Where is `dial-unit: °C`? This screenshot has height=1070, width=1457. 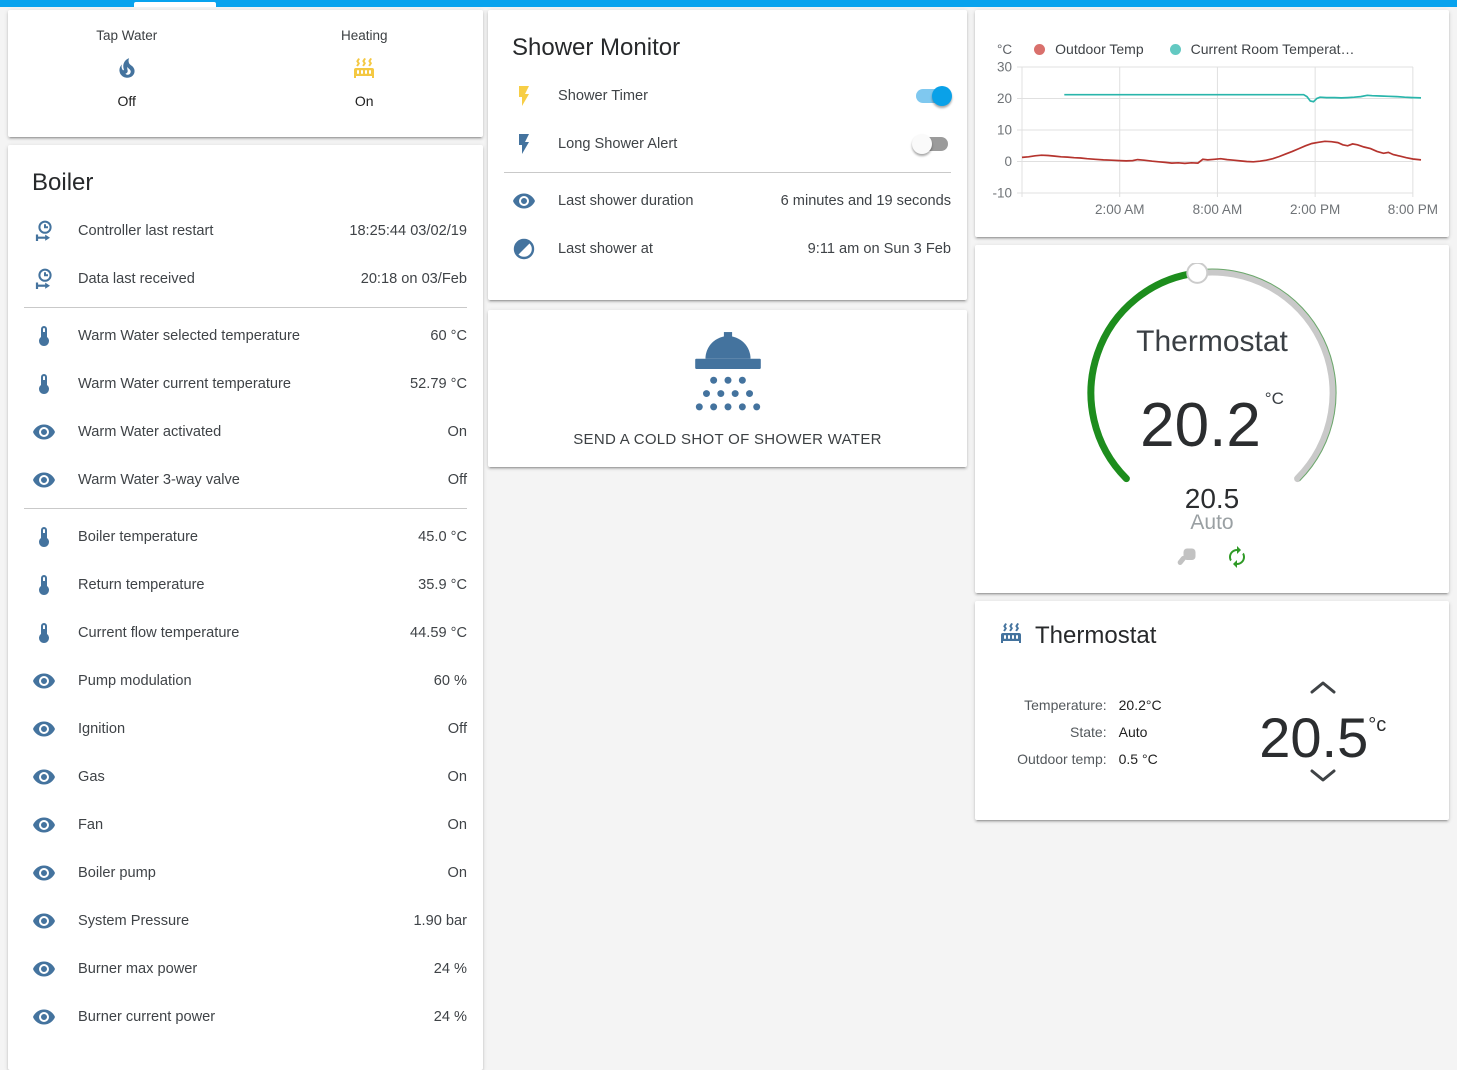 dial-unit: °C is located at coordinates (1274, 398).